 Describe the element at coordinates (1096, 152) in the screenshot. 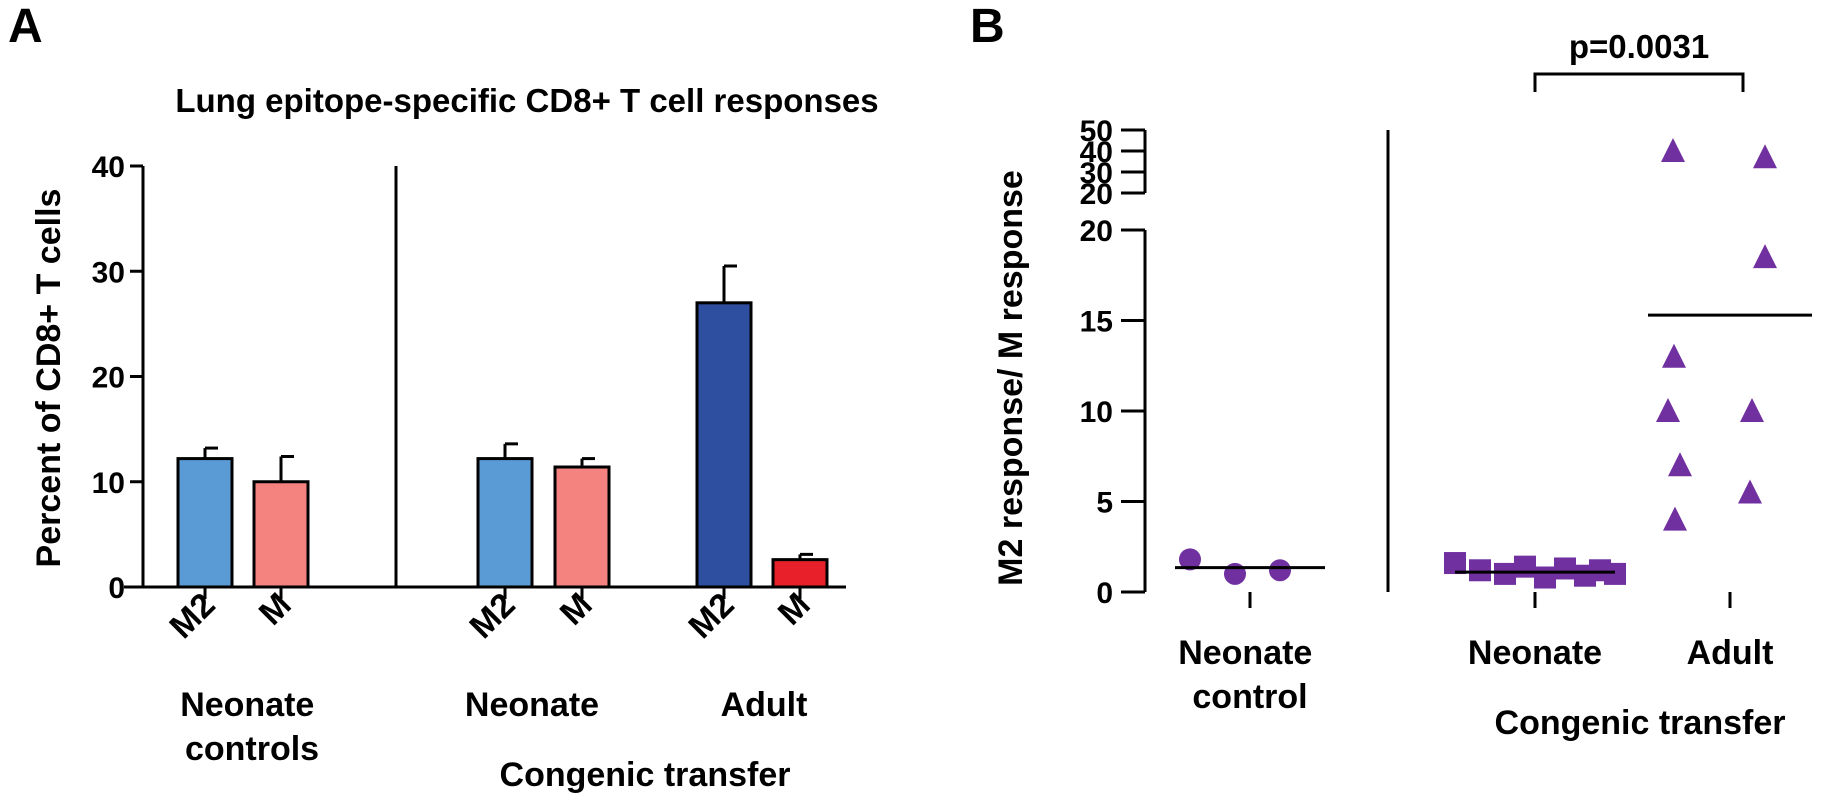

I see `panel-b-y-tick-label: 40` at that location.